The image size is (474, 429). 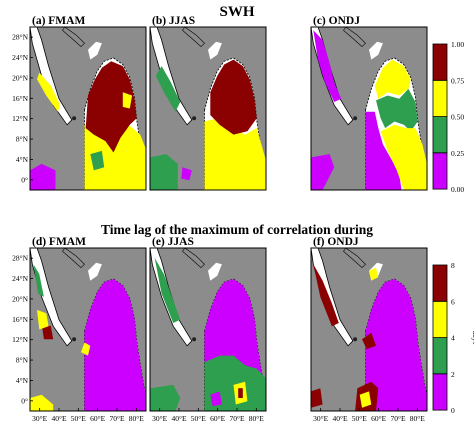 I want to click on colorbar-tick-label: 8, so click(x=453, y=265).